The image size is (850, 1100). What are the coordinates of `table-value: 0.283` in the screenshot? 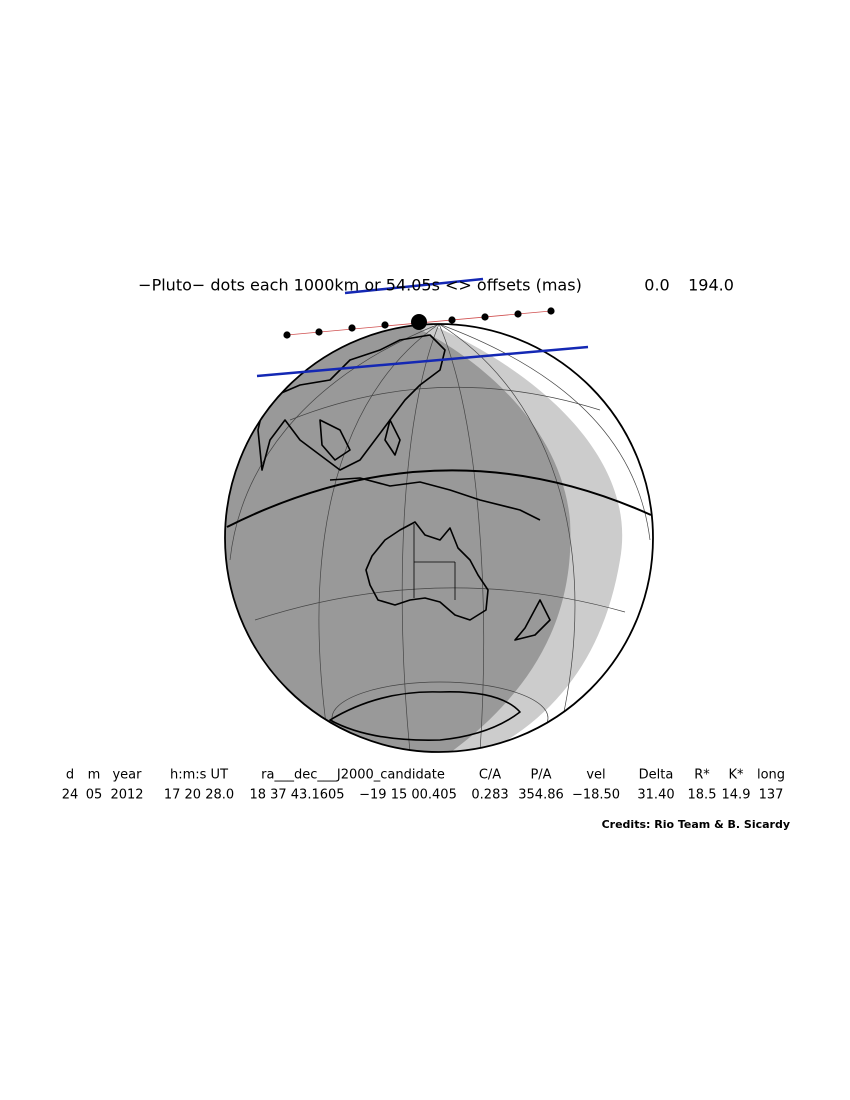 It's located at (489, 795).